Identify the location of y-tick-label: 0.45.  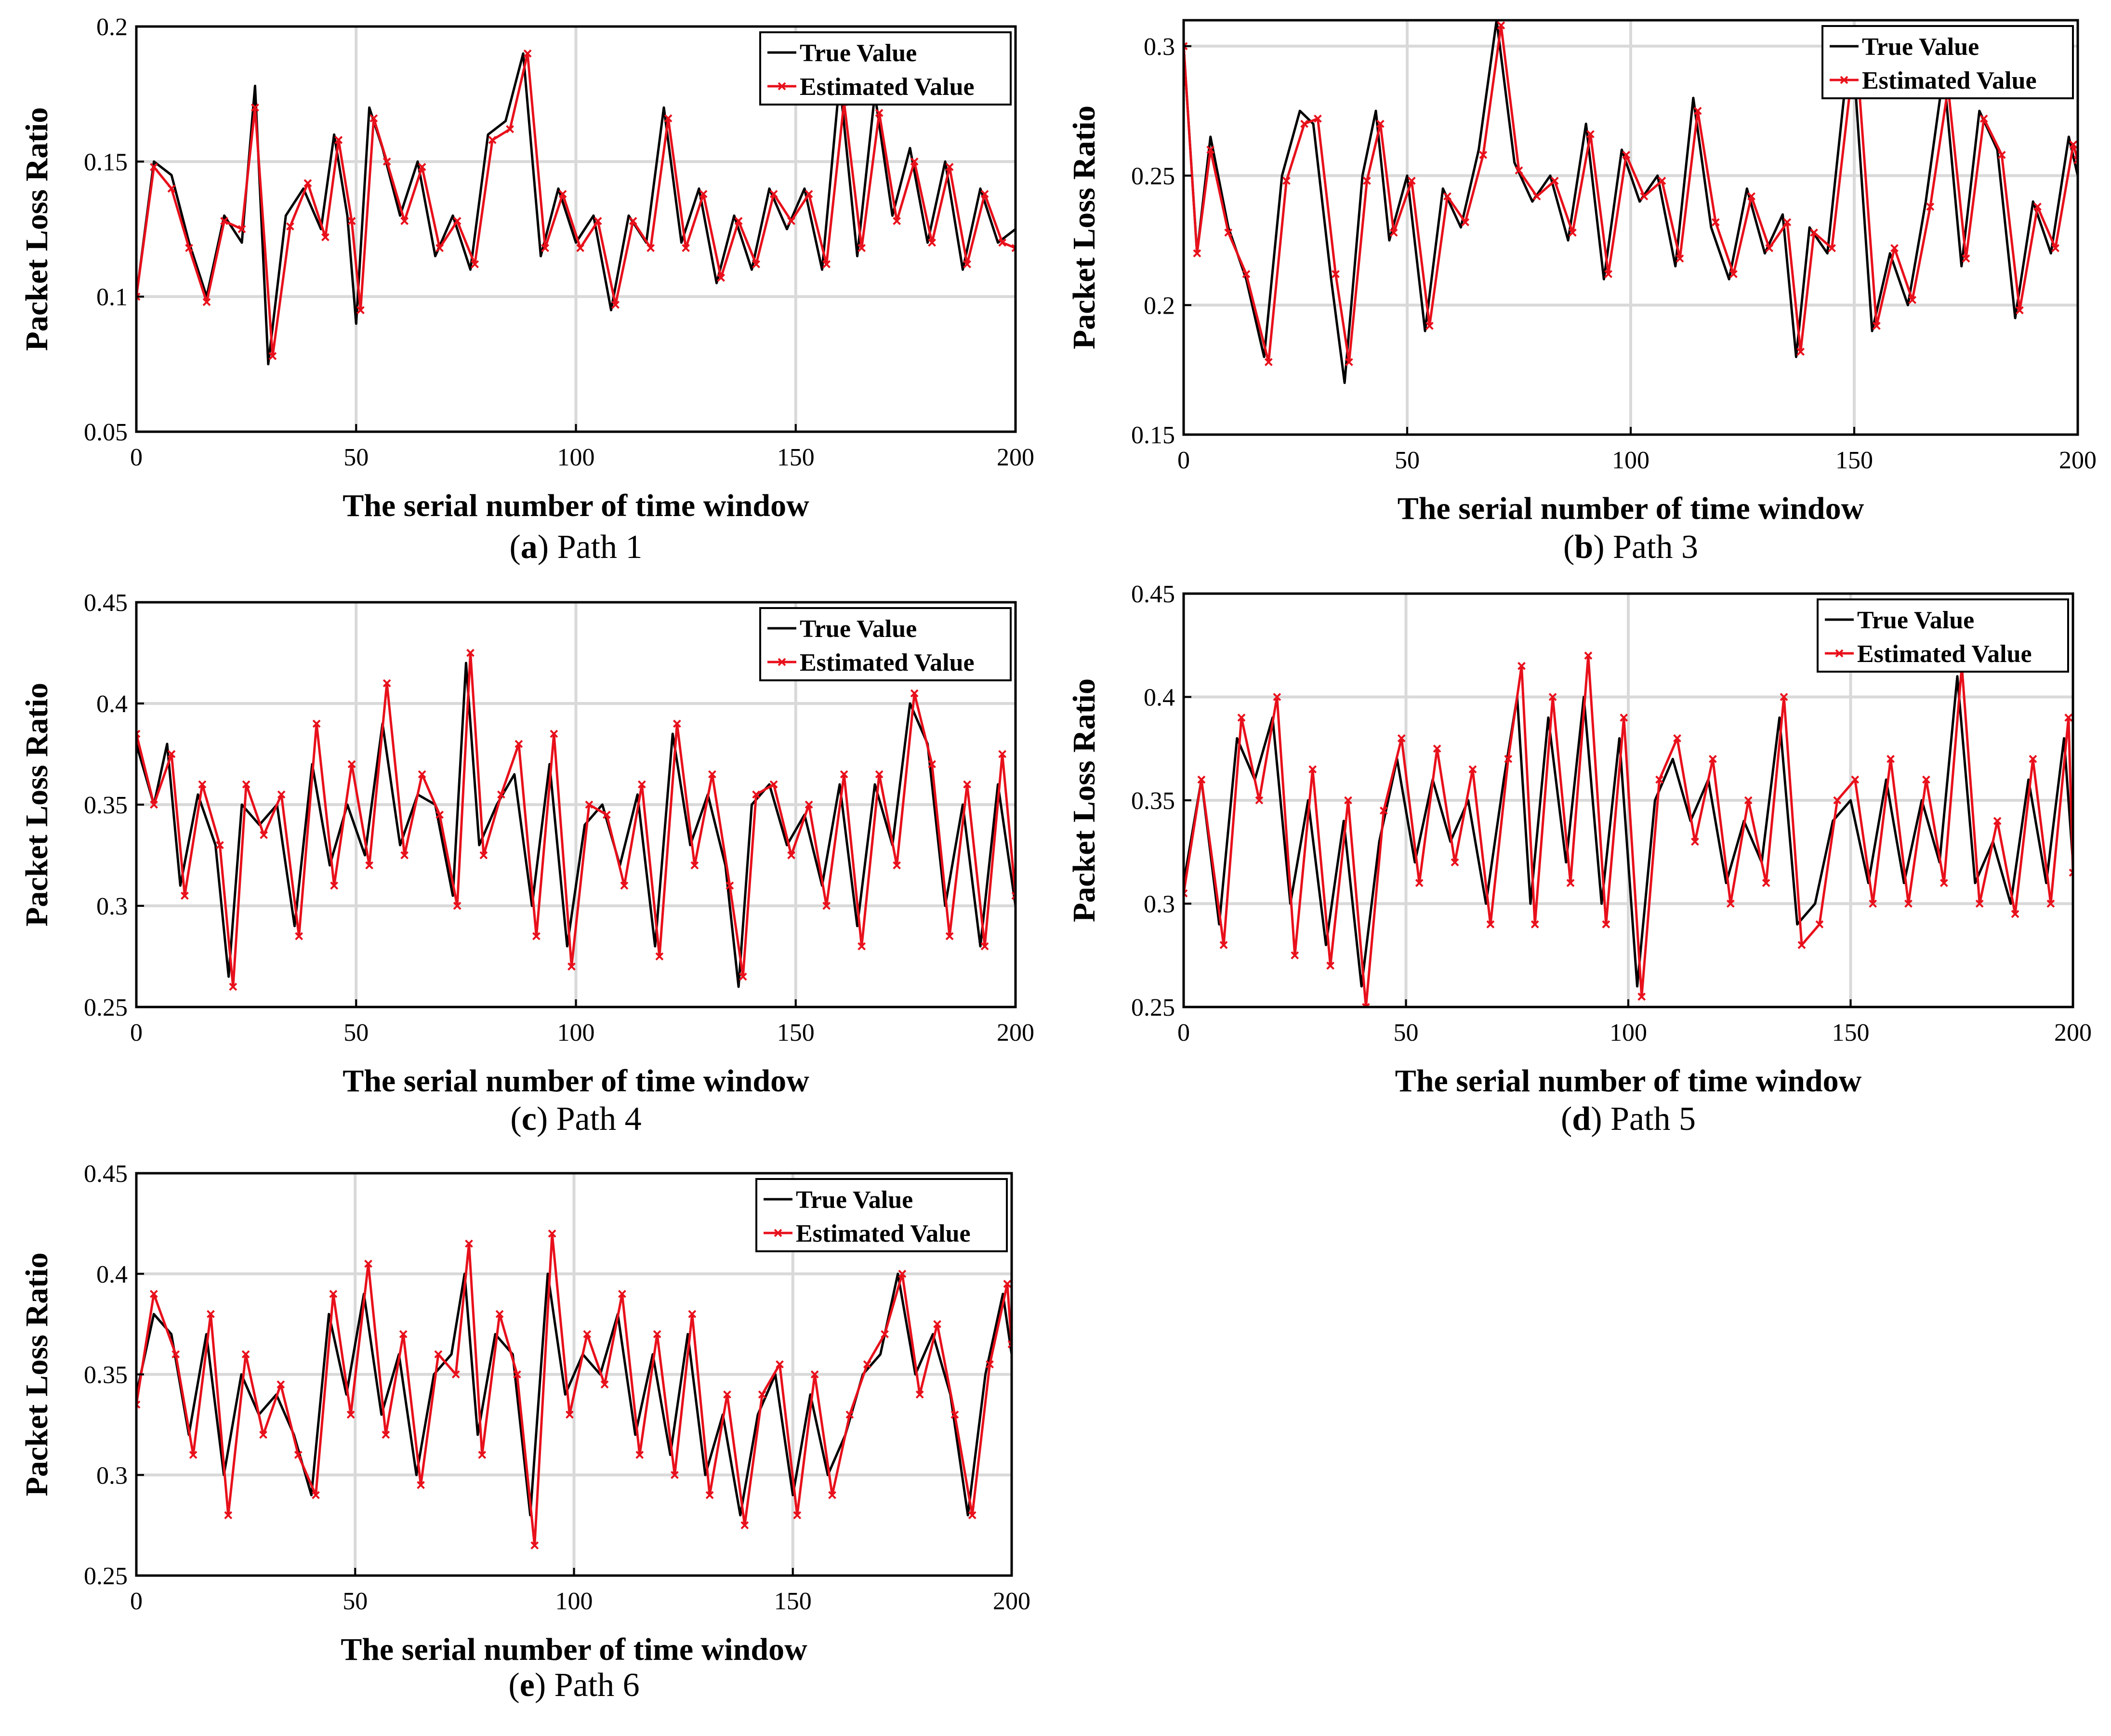
(106, 603).